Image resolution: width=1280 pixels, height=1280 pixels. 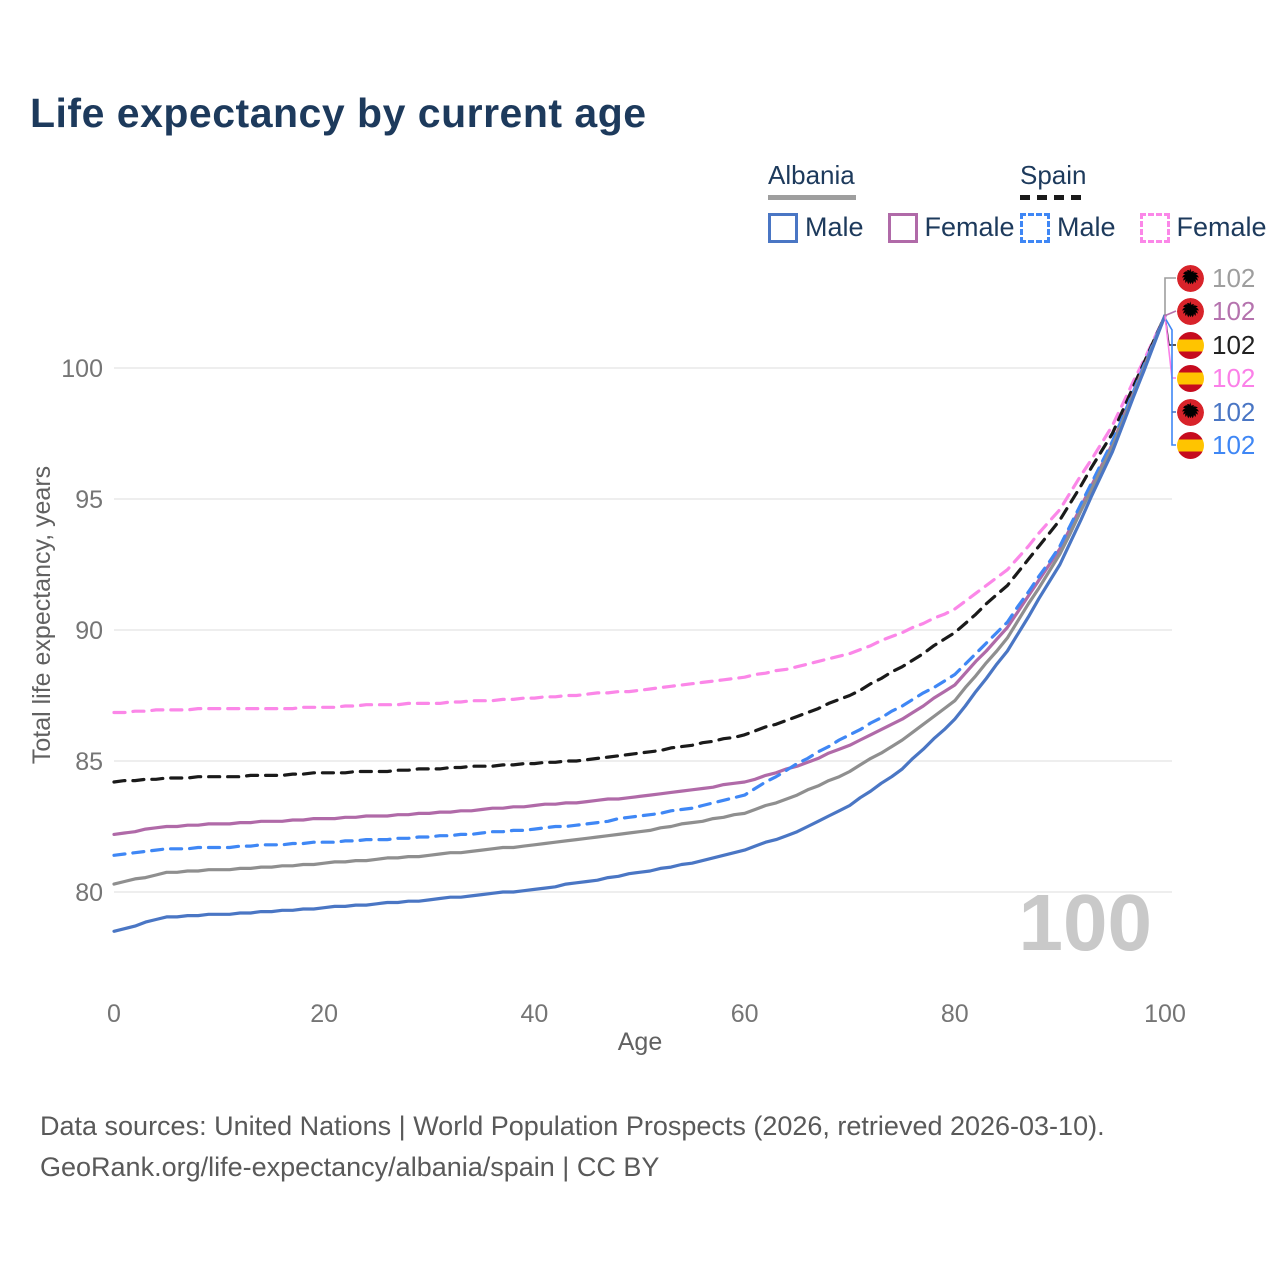 What do you see at coordinates (1085, 922) in the screenshot?
I see `age-counter-watermark: 100` at bounding box center [1085, 922].